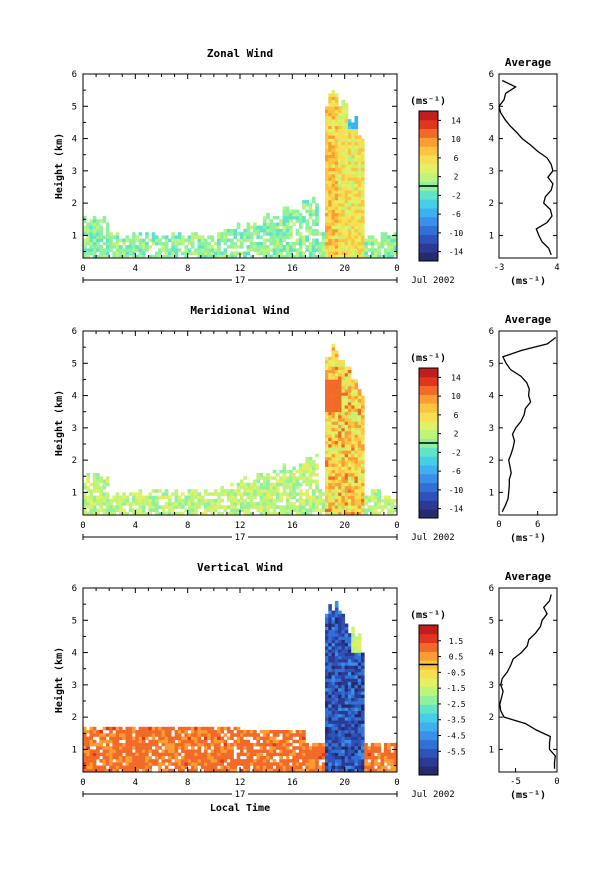 This screenshot has width=611, height=873. Describe the element at coordinates (537, 525) in the screenshot. I see `avg-x-tick-label: 6` at that location.